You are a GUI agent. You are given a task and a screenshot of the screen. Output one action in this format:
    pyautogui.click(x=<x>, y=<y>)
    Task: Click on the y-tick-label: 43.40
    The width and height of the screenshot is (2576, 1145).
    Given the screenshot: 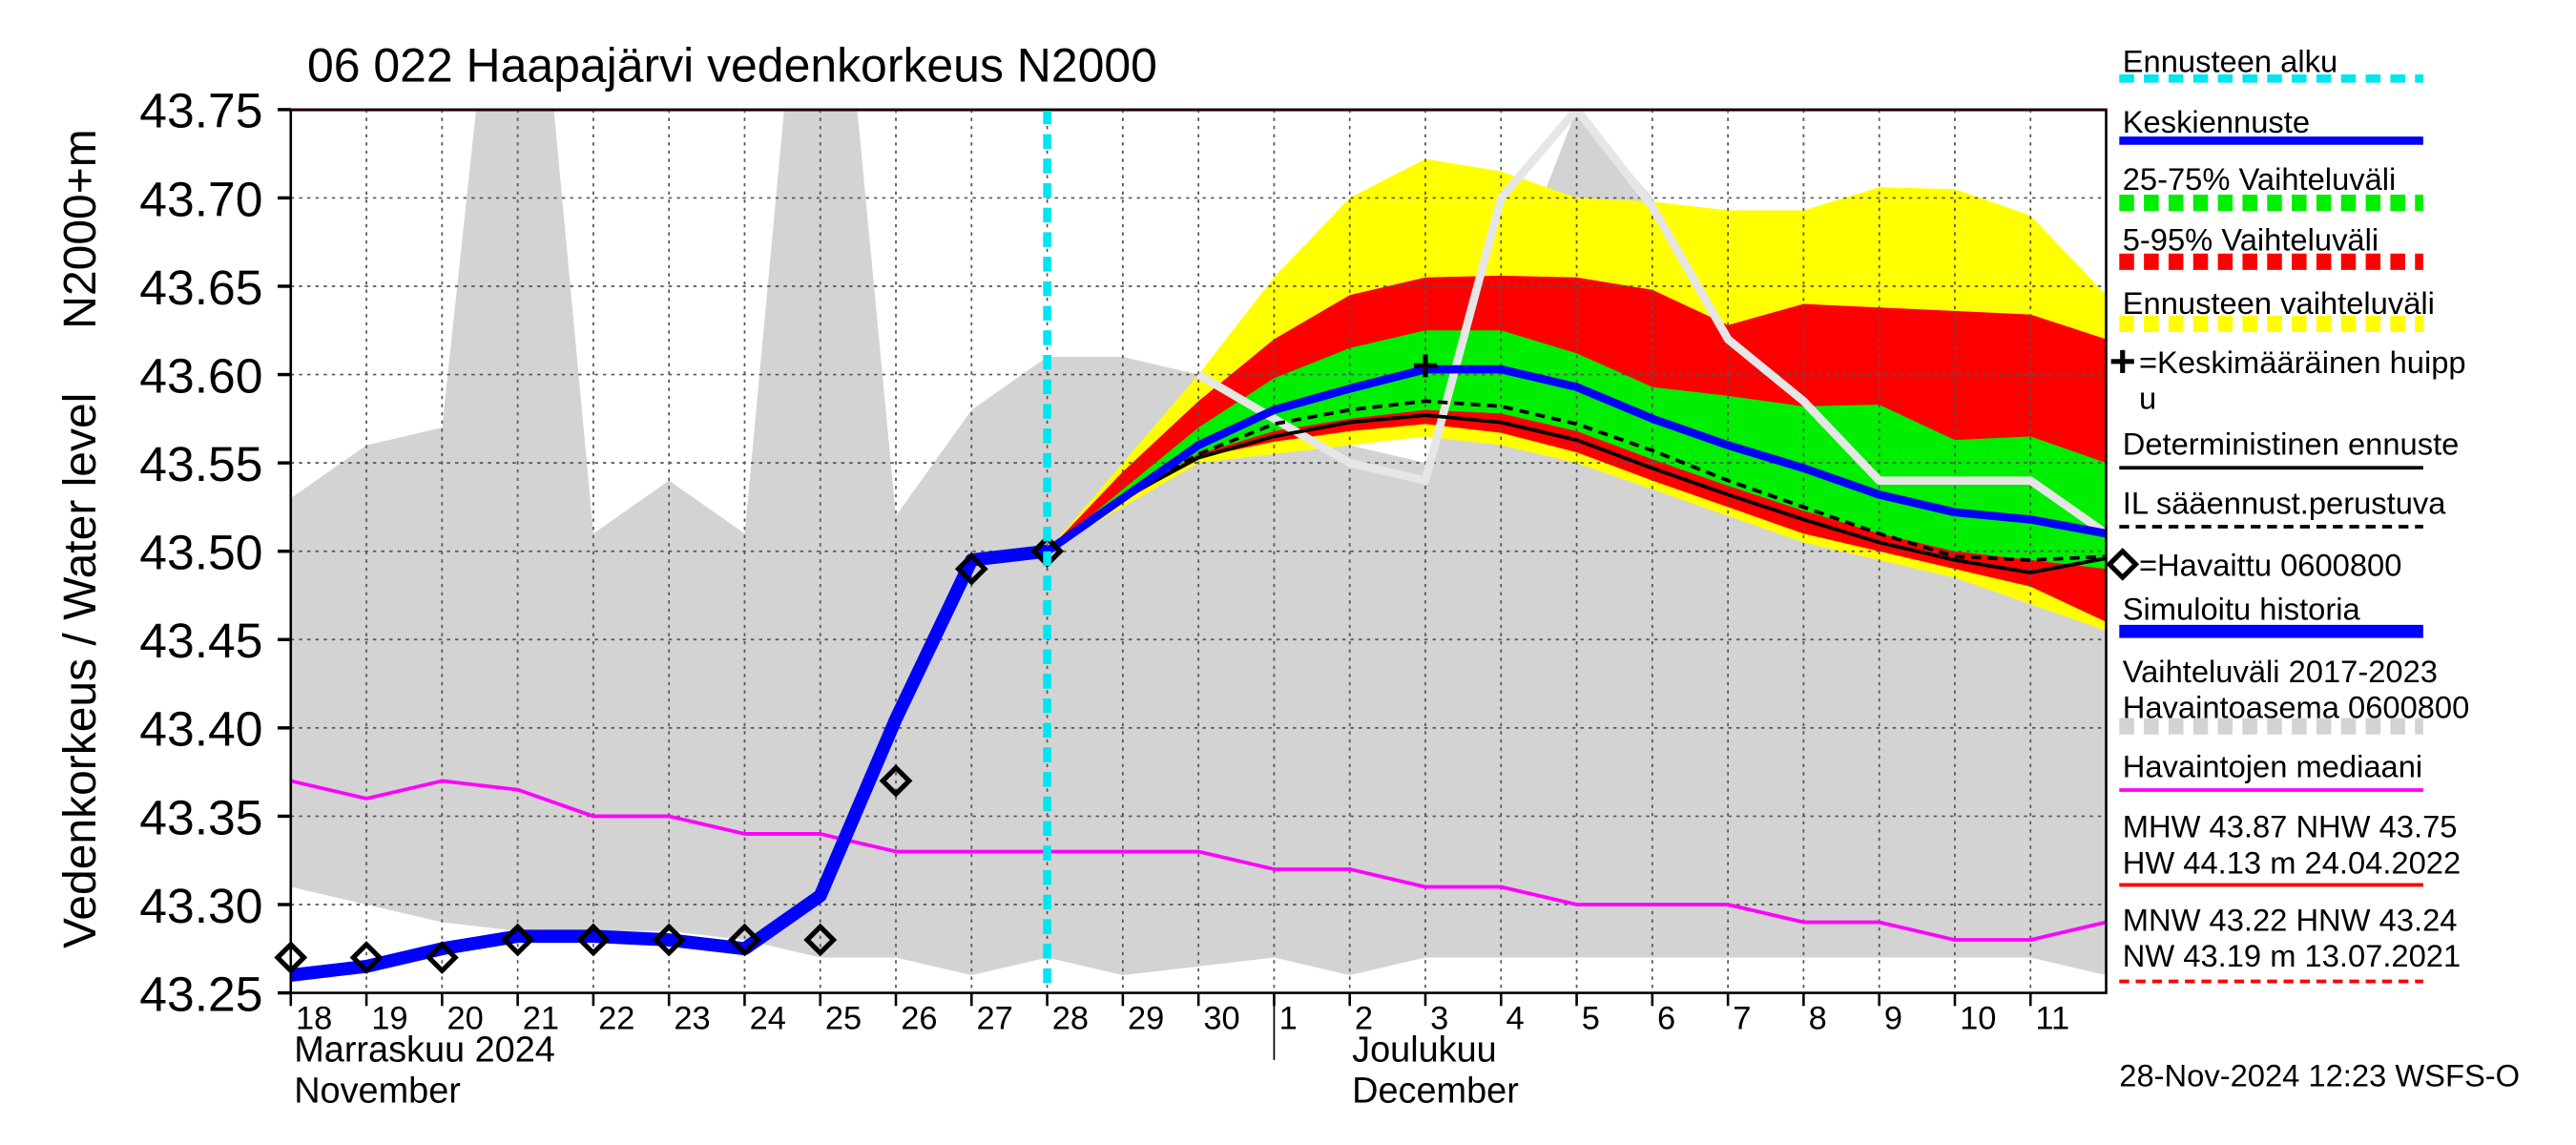 What is the action you would take?
    pyautogui.click(x=200, y=729)
    